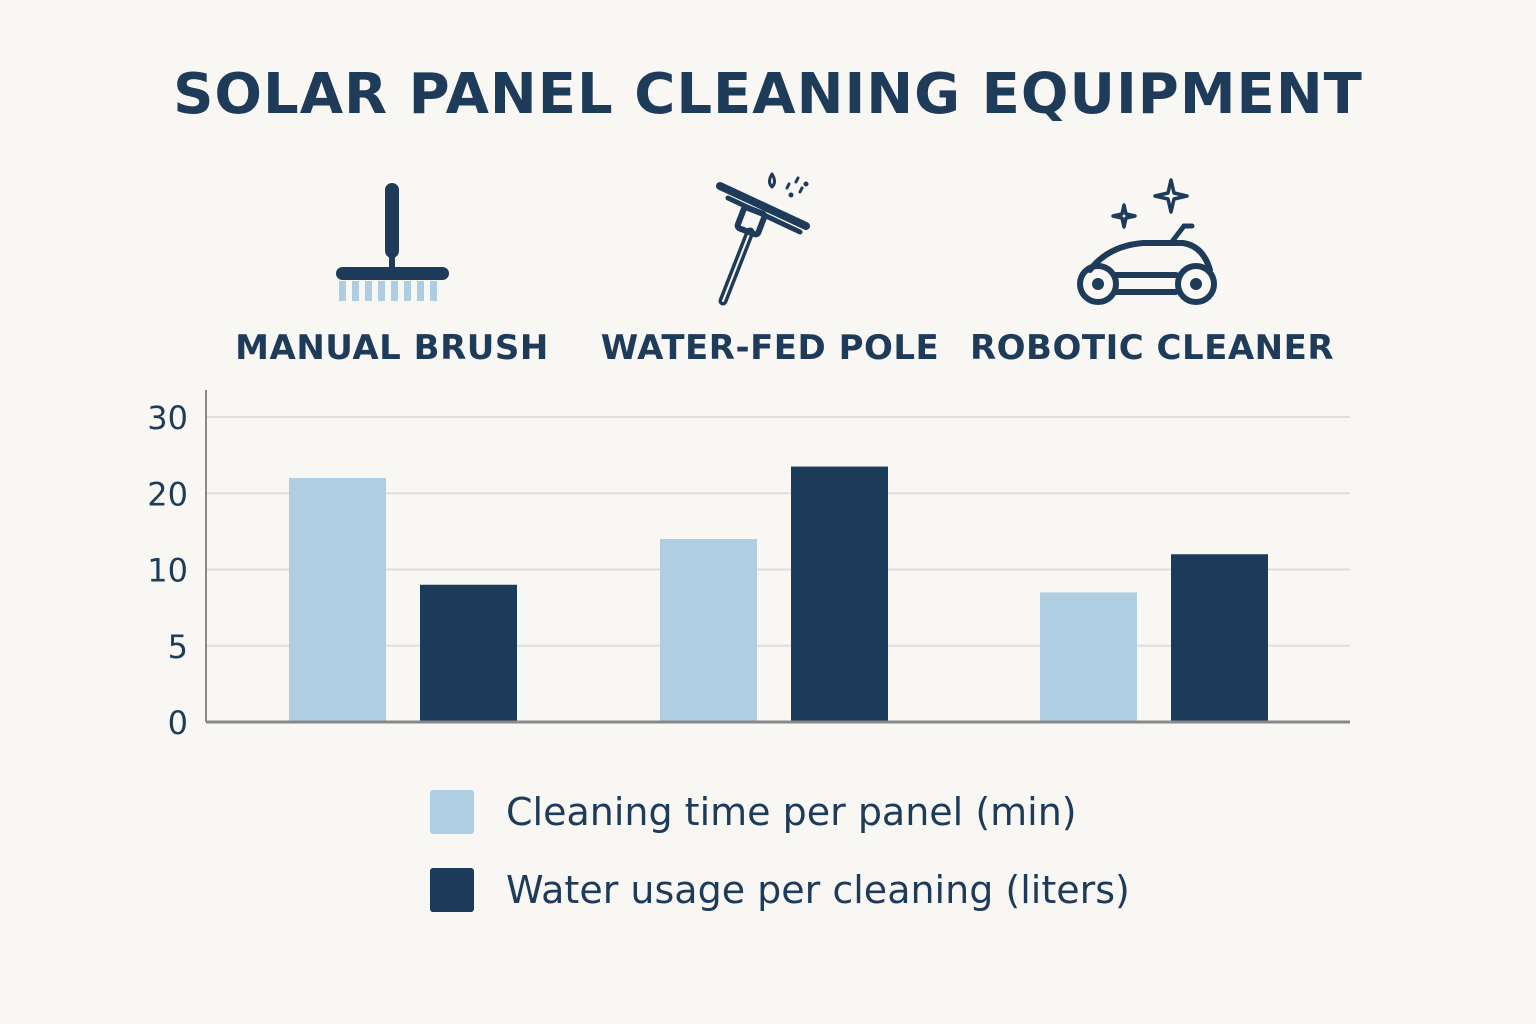 The height and width of the screenshot is (1024, 1536). I want to click on y-tick-label: 5, so click(178, 647).